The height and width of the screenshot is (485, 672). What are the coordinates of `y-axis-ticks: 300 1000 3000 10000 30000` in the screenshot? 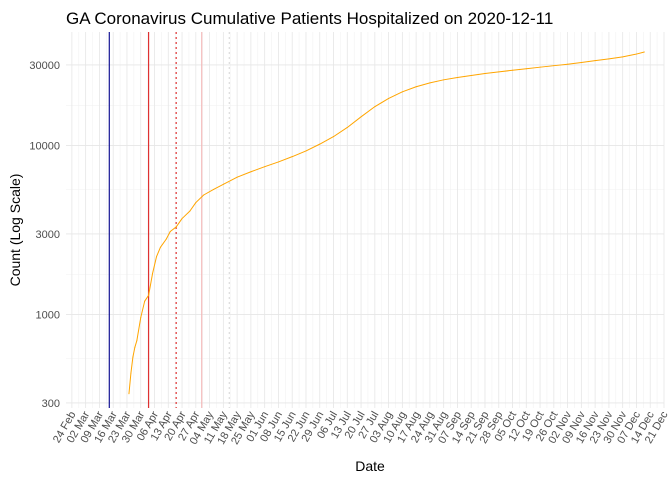 It's located at (44, 235).